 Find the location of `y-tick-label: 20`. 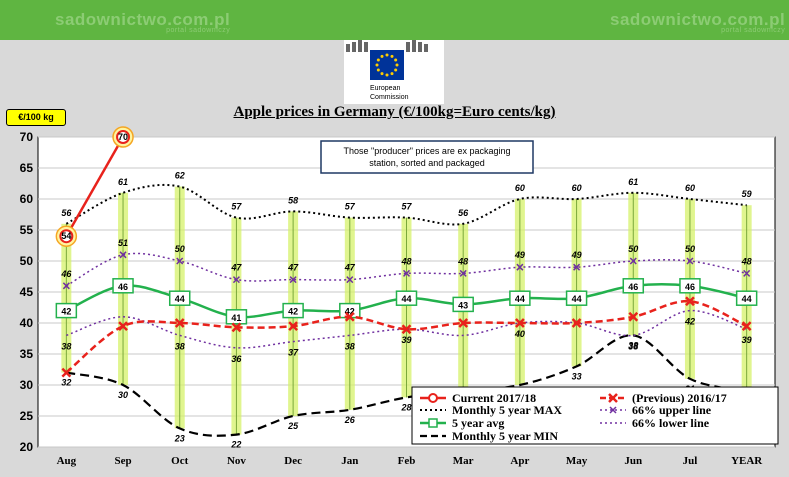

y-tick-label: 20 is located at coordinates (27, 447).